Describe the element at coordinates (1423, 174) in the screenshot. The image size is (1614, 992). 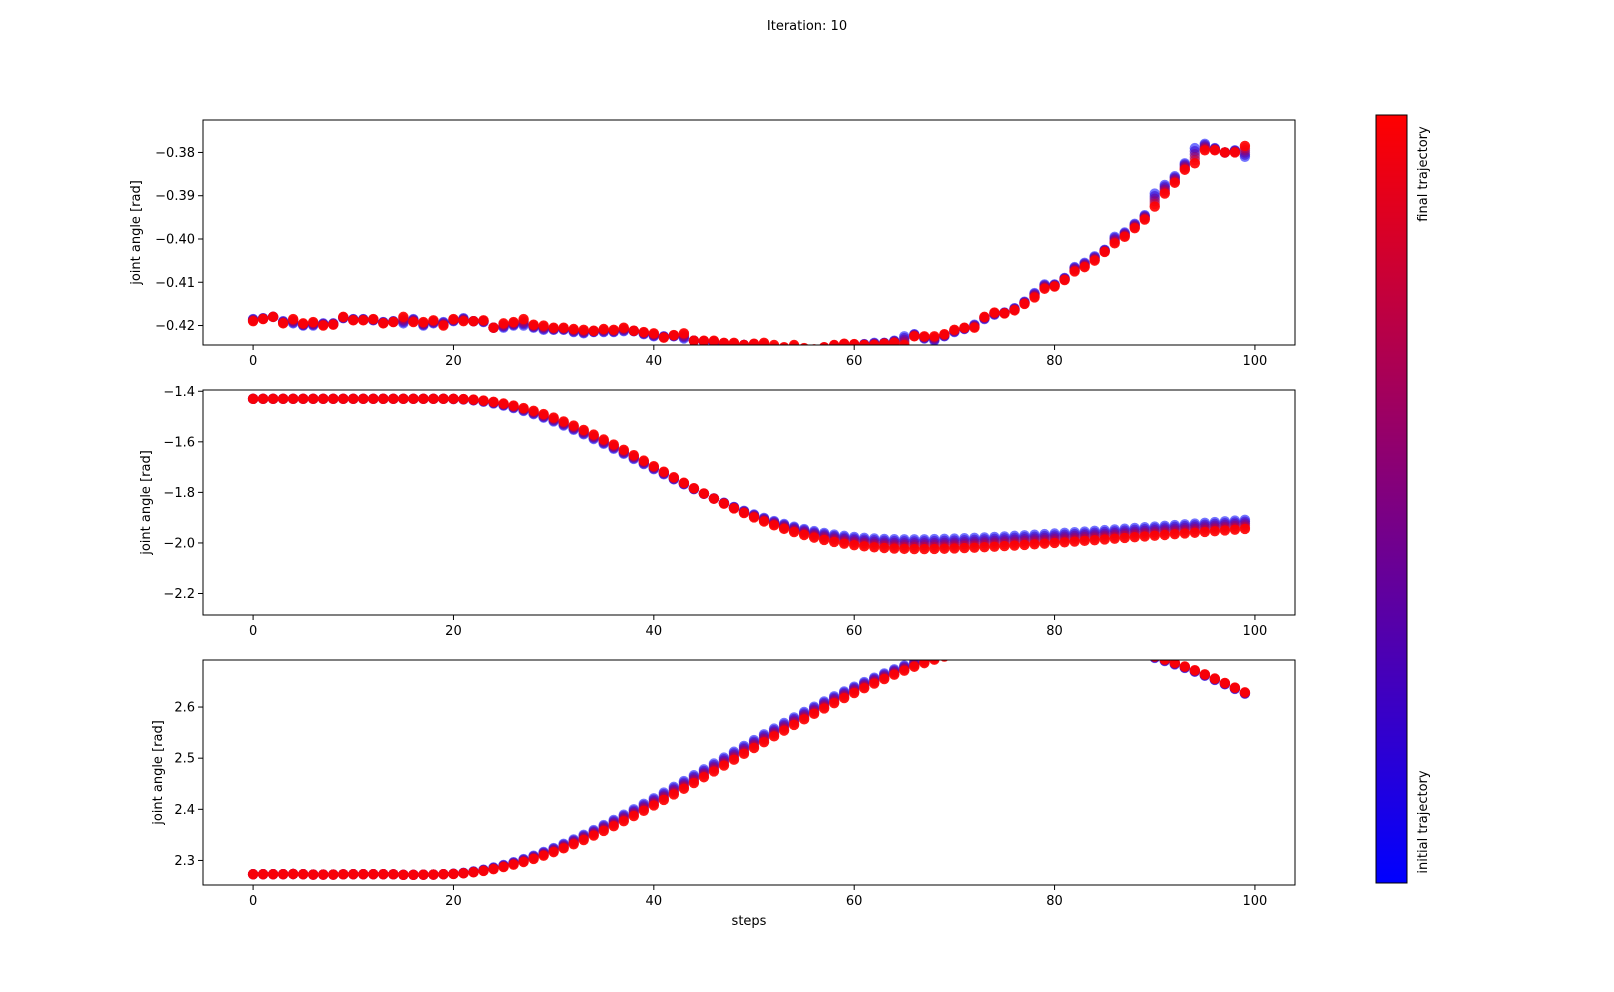
I see `colorbar-label-top: final trajectory` at that location.